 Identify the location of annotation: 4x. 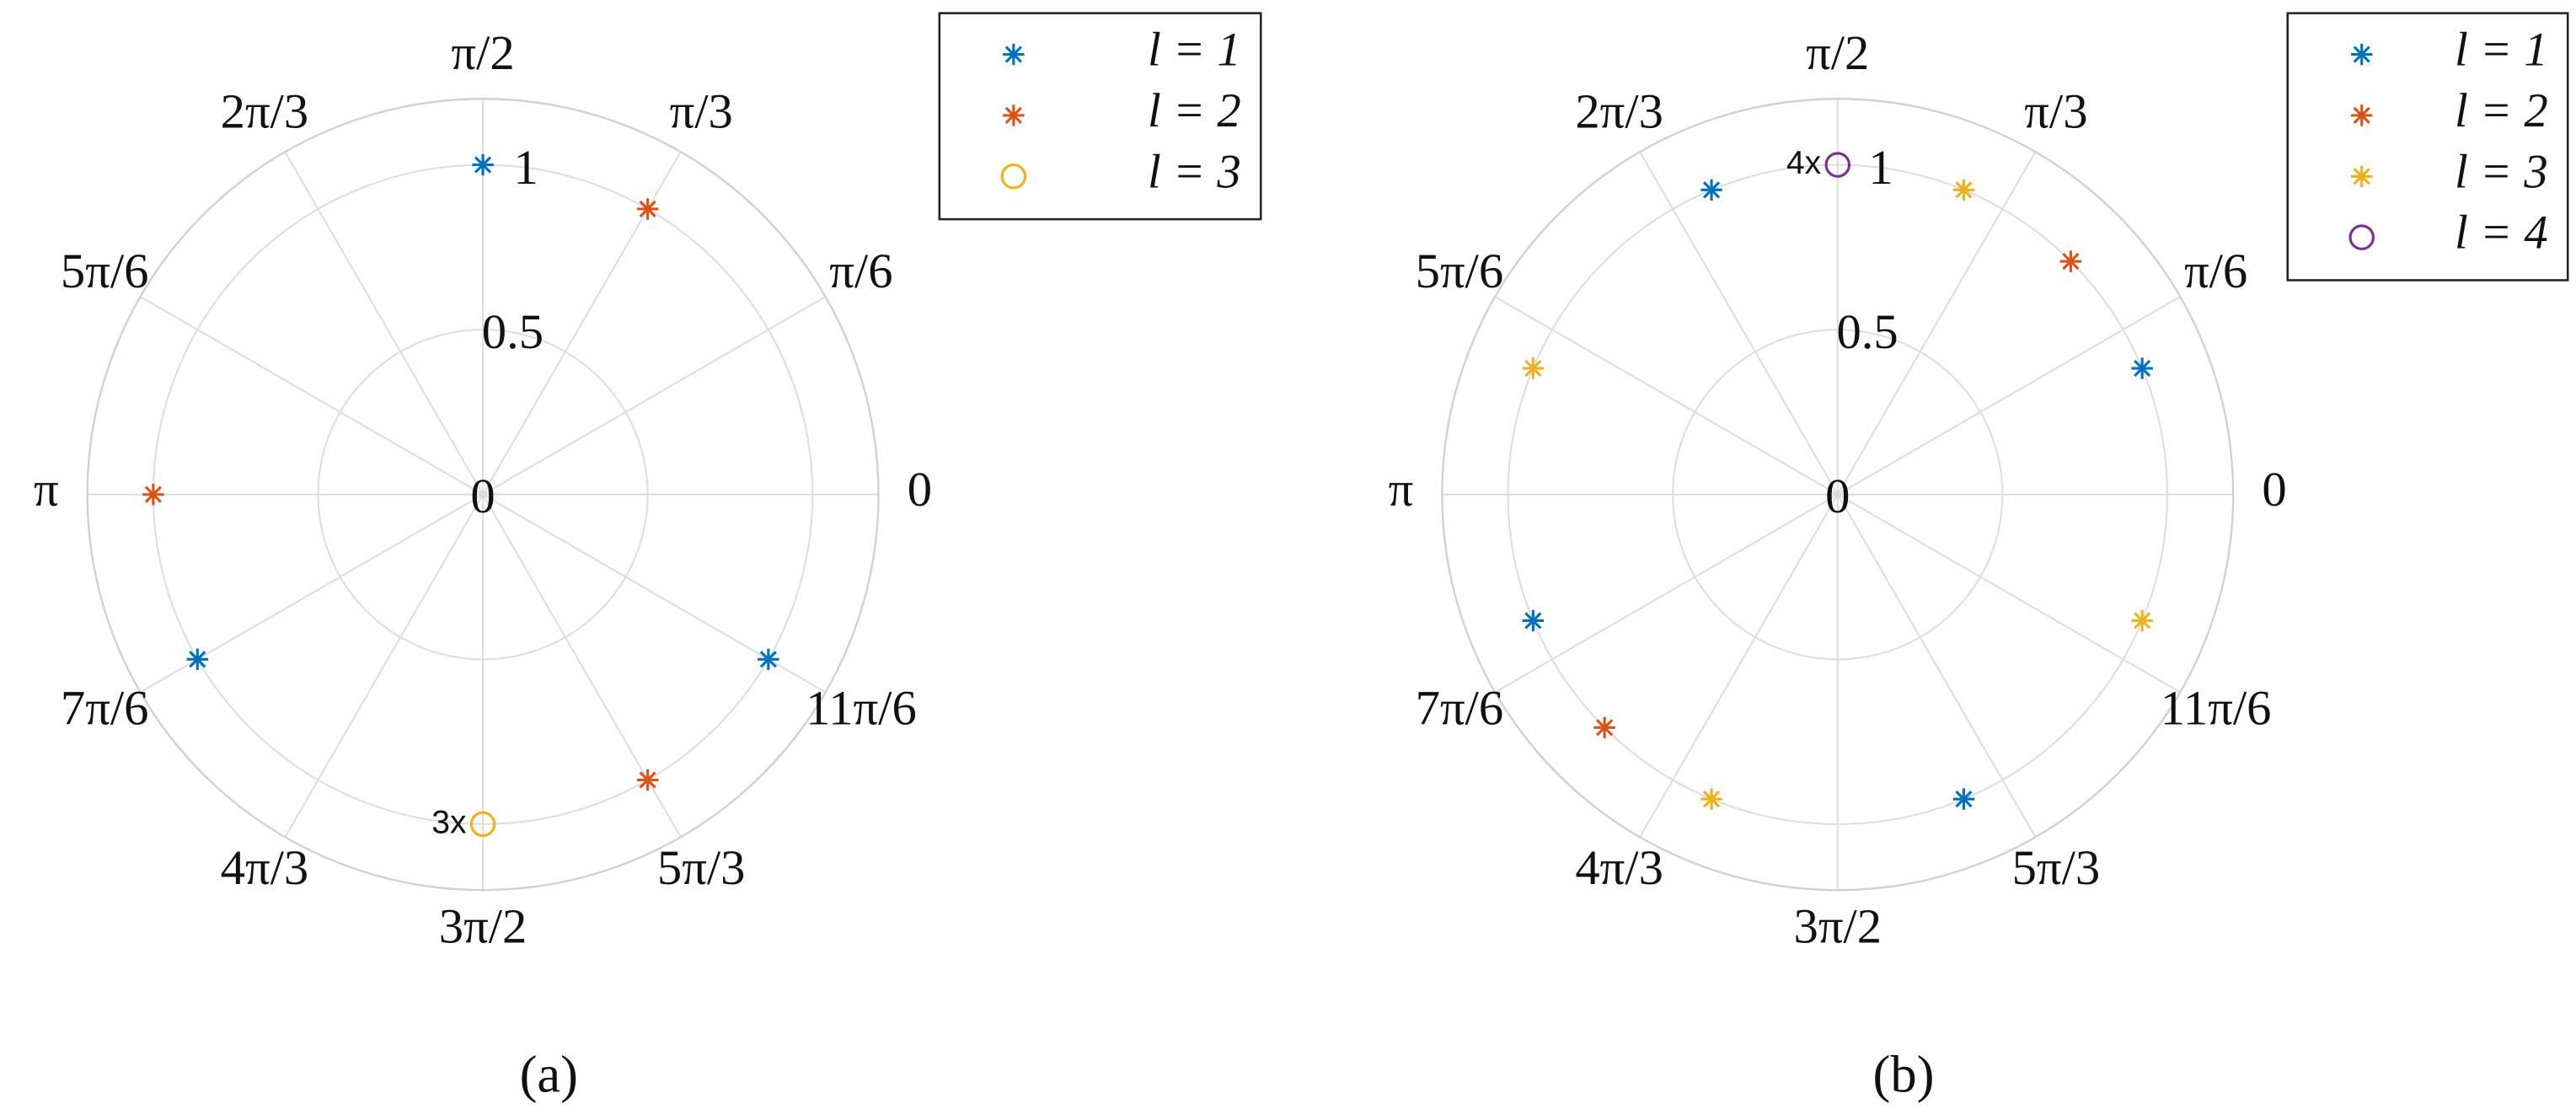
(1804, 163).